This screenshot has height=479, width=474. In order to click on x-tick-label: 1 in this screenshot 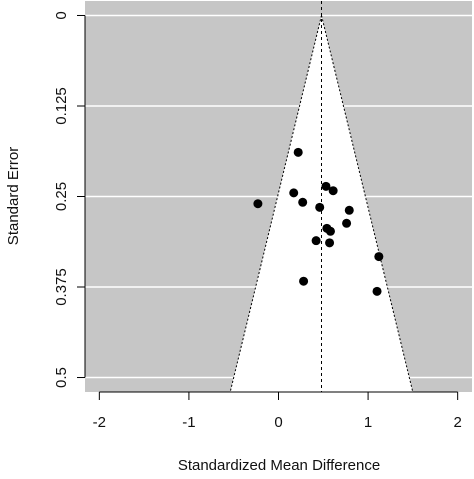, I will do `click(368, 422)`.